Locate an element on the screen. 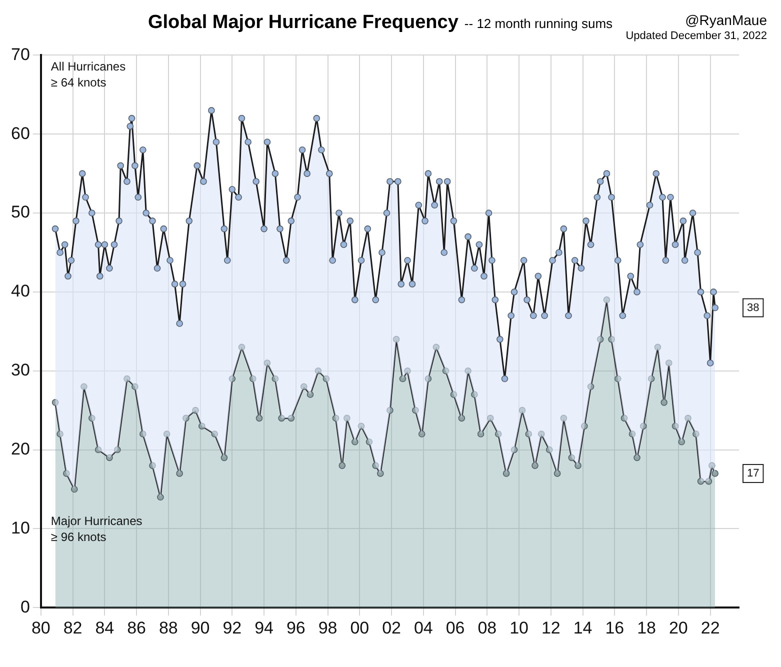  y-tick-label: 10 is located at coordinates (20, 528).